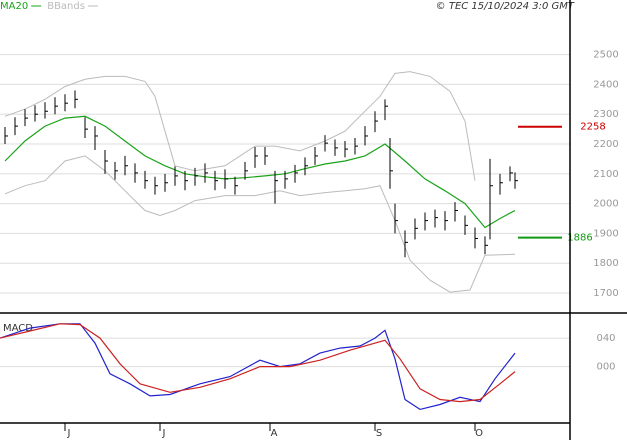 The width and height of the screenshot is (627, 440). I want to click on y-tick-label: 2200, so click(605, 144).